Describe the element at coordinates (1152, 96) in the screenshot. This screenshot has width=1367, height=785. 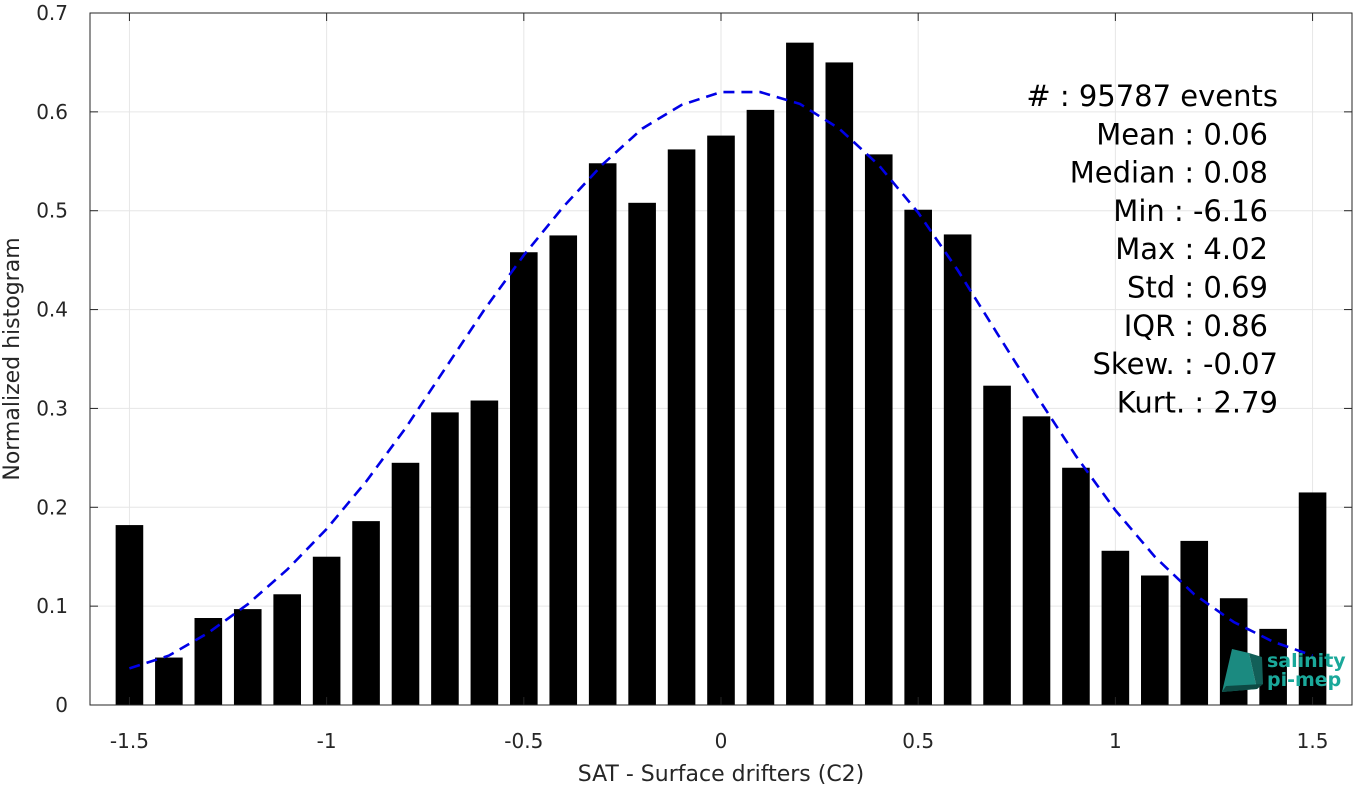
I see `stat-line: # : 95787 events` at that location.